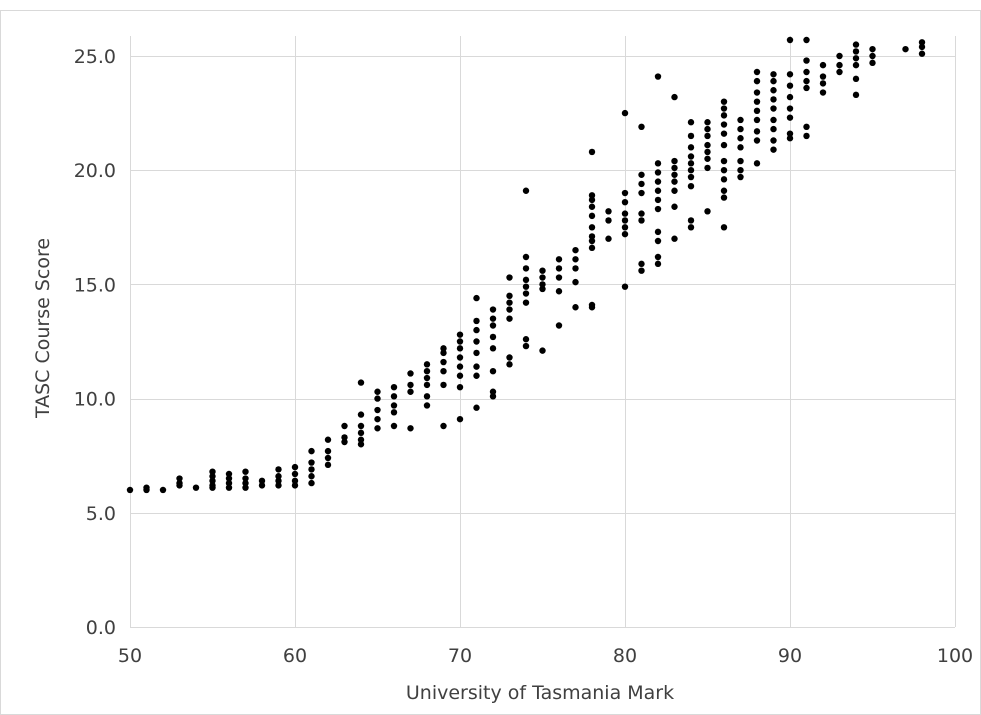  What do you see at coordinates (95, 171) in the screenshot?
I see `y-tick-label: 20.0` at bounding box center [95, 171].